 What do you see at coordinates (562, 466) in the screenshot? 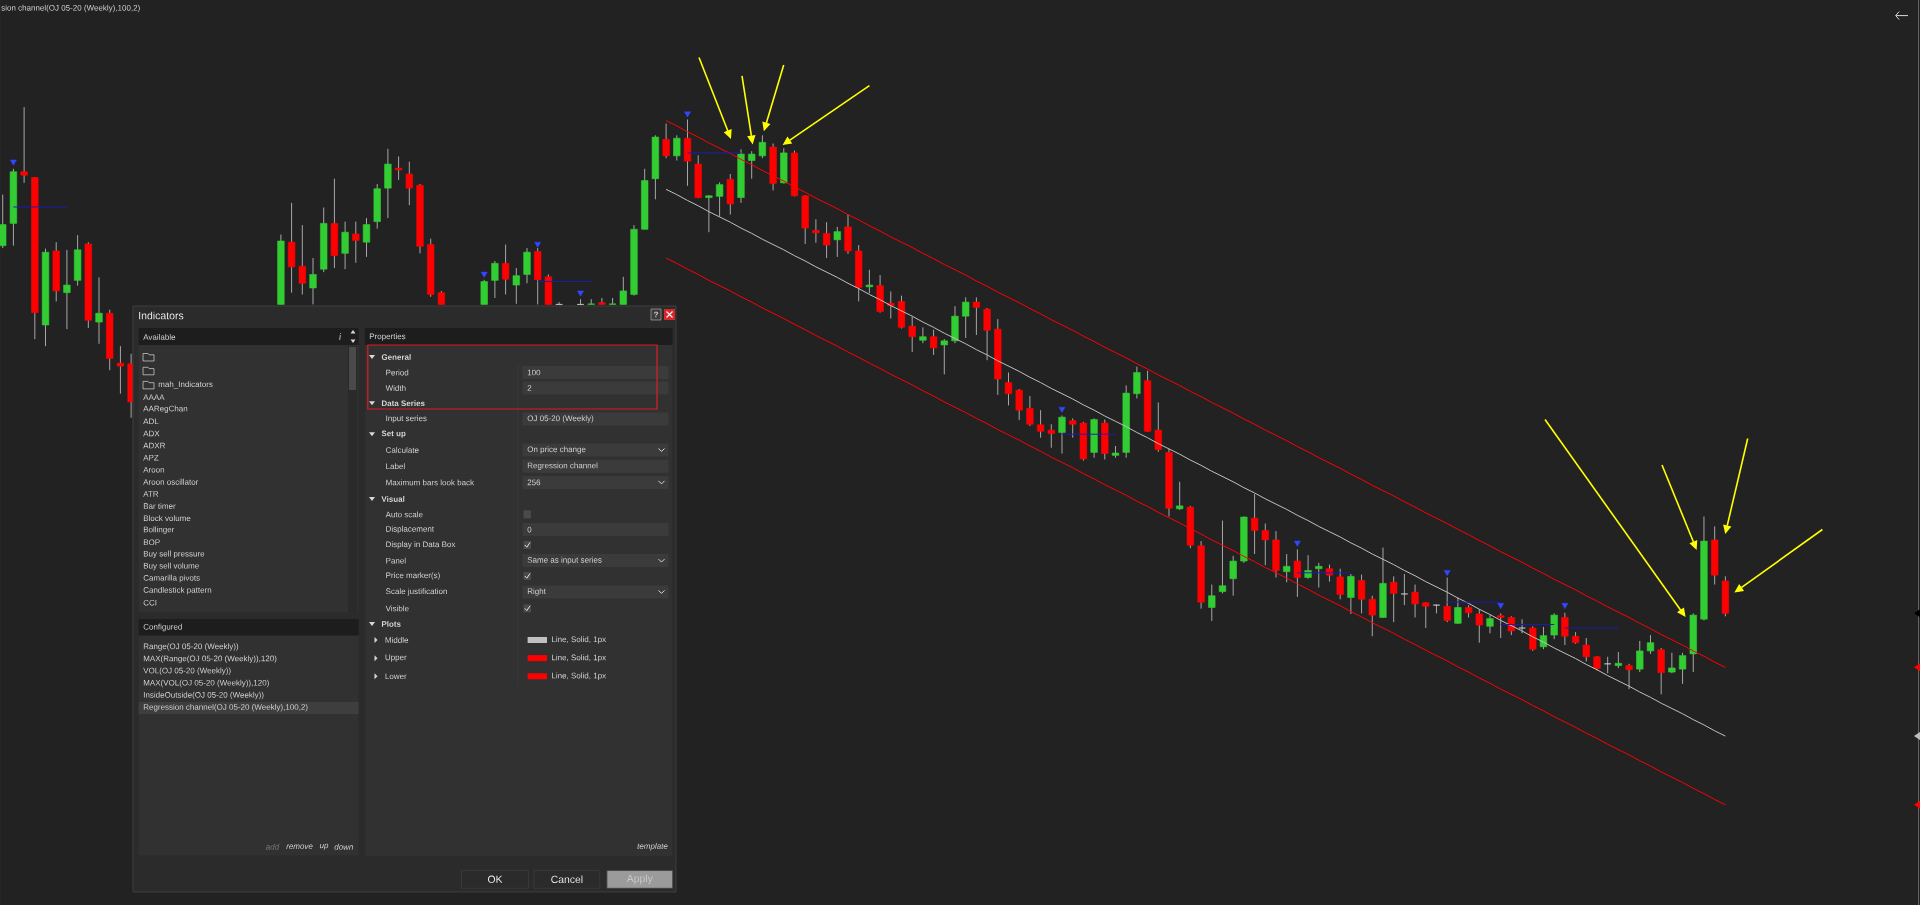
I see `annotation: Regression channel` at bounding box center [562, 466].